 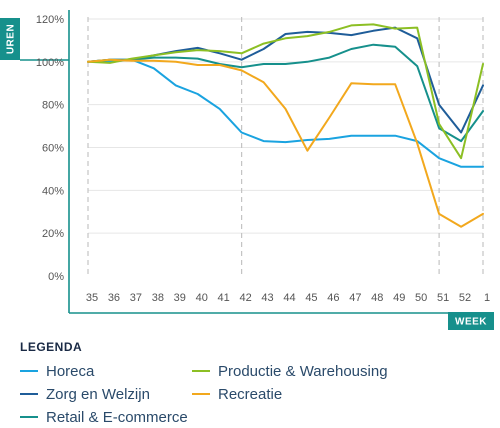 What do you see at coordinates (250, 394) in the screenshot?
I see `legend-label: Recreatie` at bounding box center [250, 394].